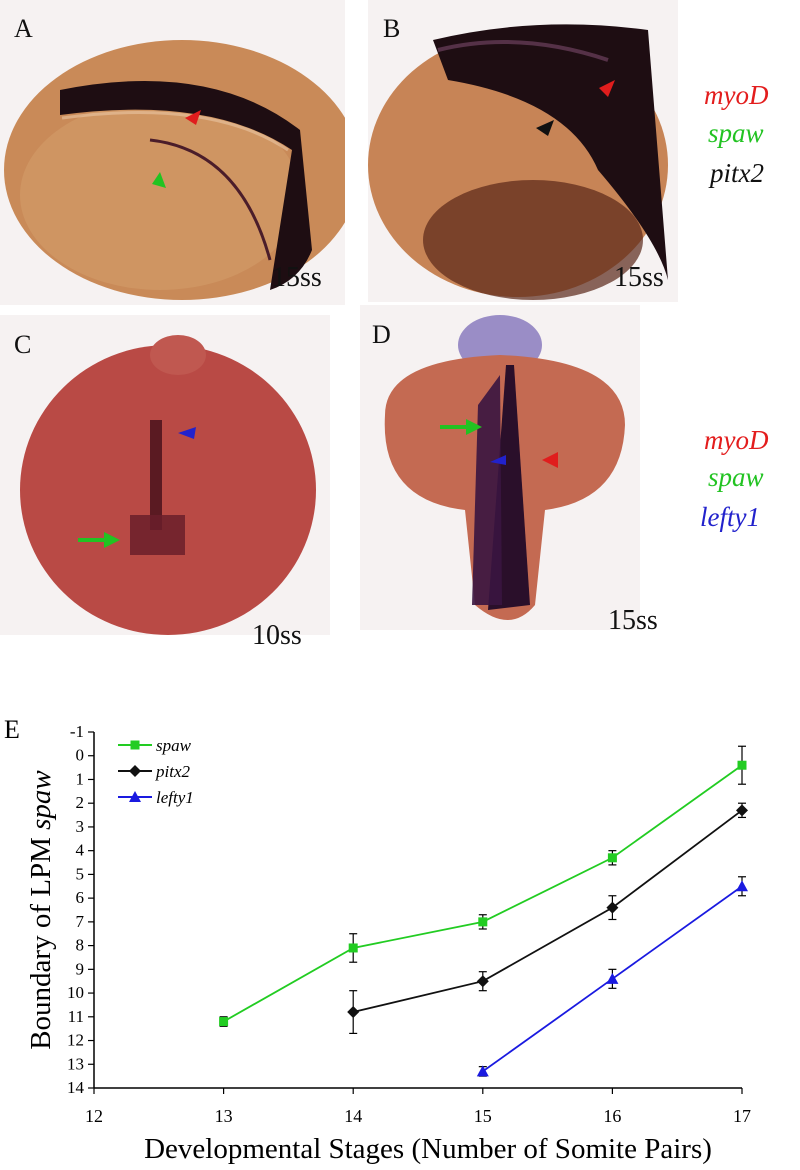 Image resolution: width=800 pixels, height=1170 pixels. Describe the element at coordinates (77, 731) in the screenshot. I see `y-tick-label: -1` at that location.